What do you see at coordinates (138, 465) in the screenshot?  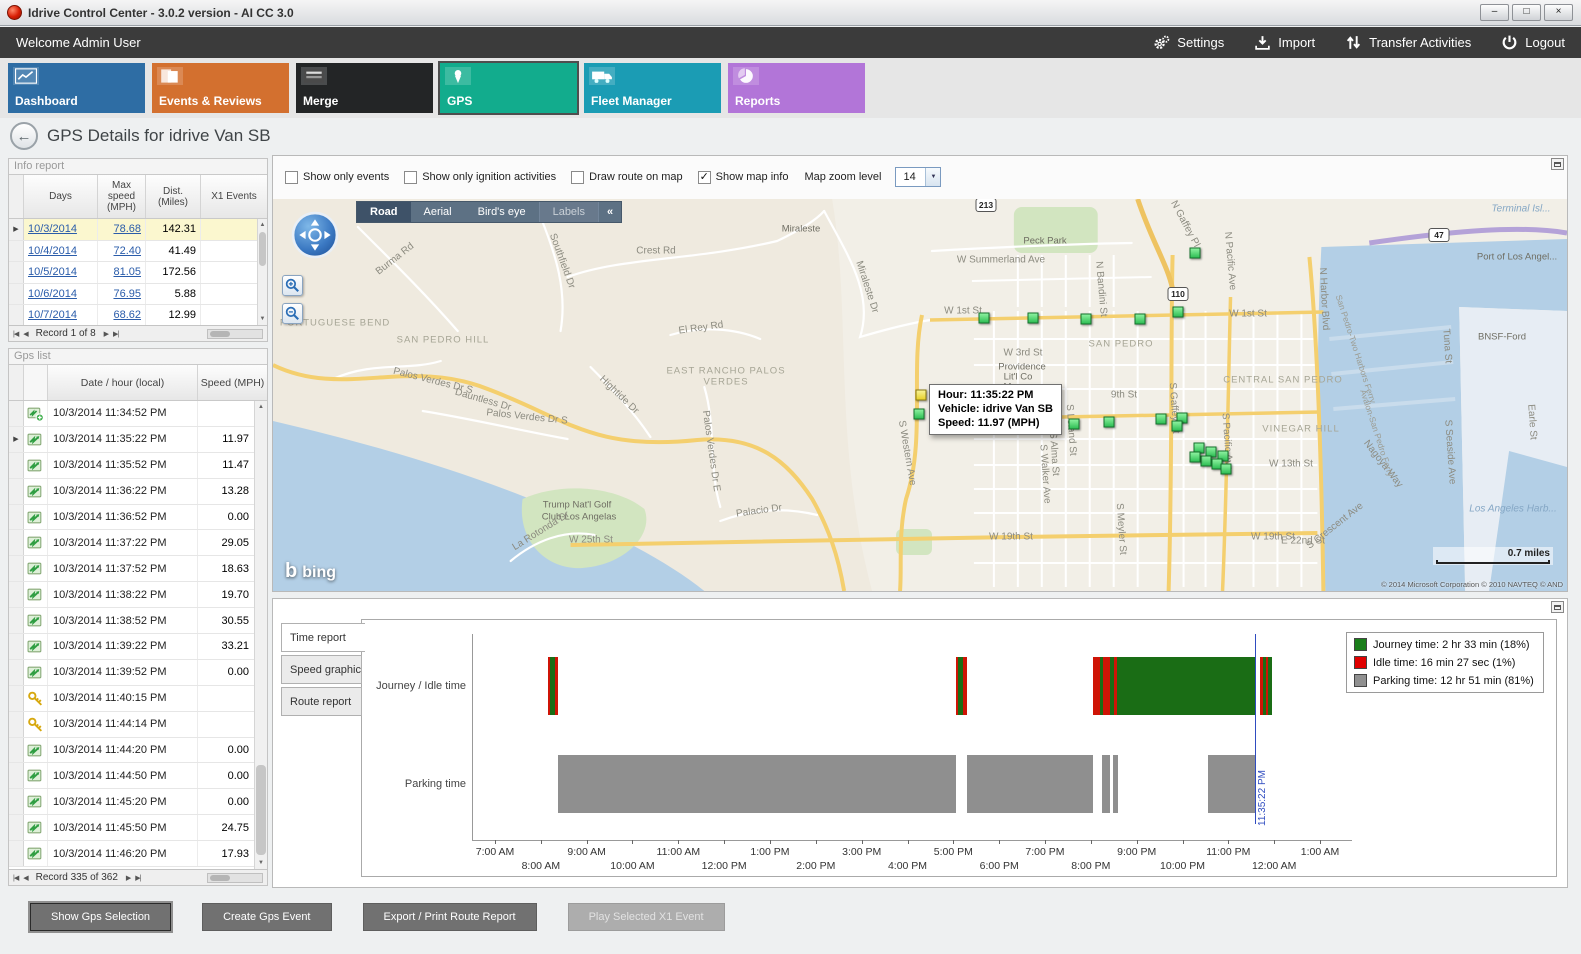 I see `gps-list-row: 10/3/2014 11:35:52 PM 11.47` at bounding box center [138, 465].